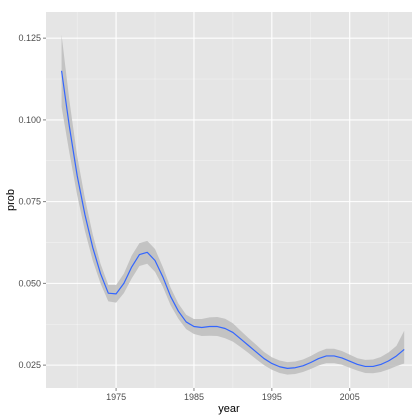  I want to click on x-tick-label: 2005, so click(350, 397).